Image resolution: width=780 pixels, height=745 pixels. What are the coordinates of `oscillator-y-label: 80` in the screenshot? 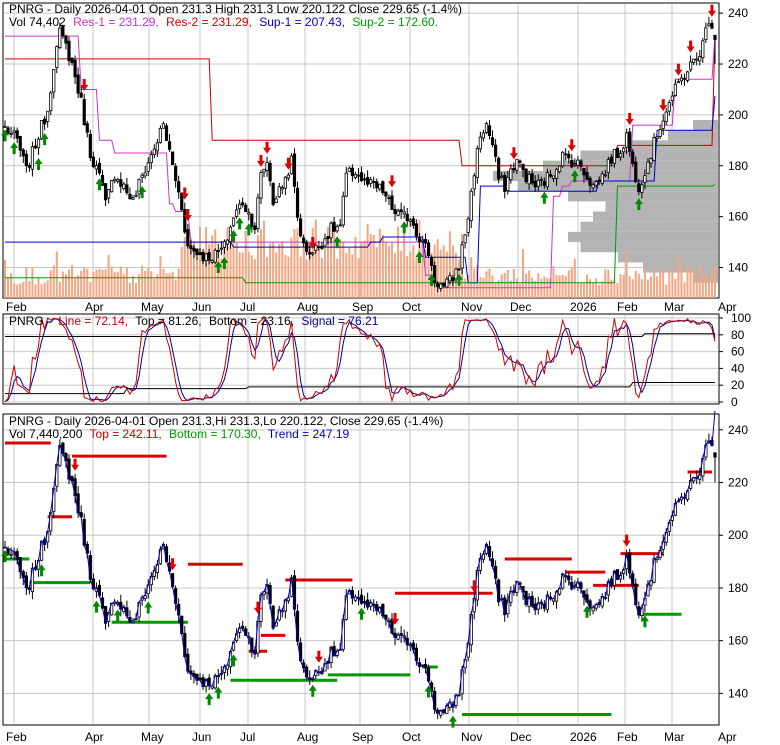 It's located at (738, 335).